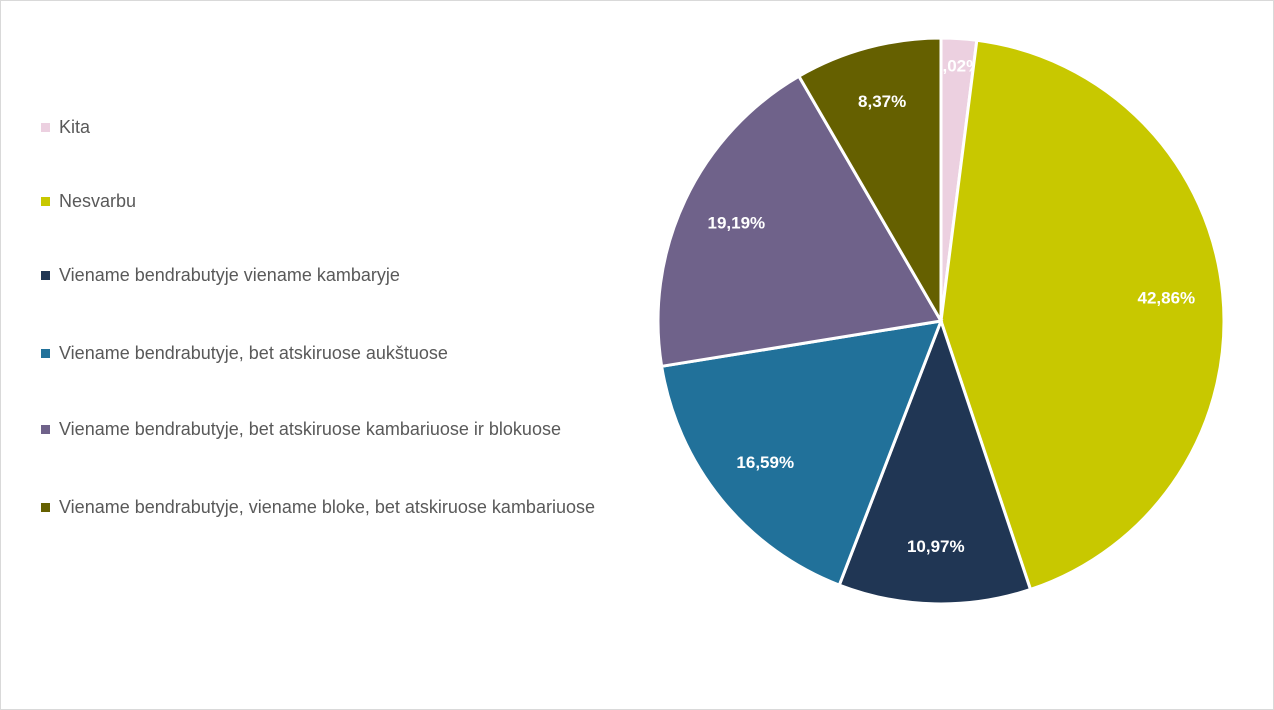  I want to click on legend-item: Kita, so click(370, 127).